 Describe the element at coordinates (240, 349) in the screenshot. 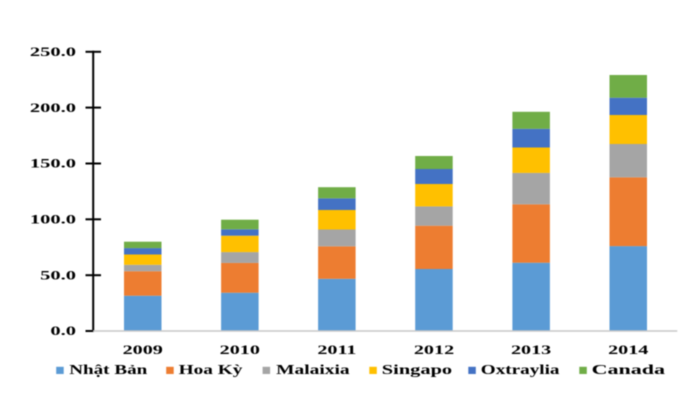

I see `svg-text: 2010` at that location.